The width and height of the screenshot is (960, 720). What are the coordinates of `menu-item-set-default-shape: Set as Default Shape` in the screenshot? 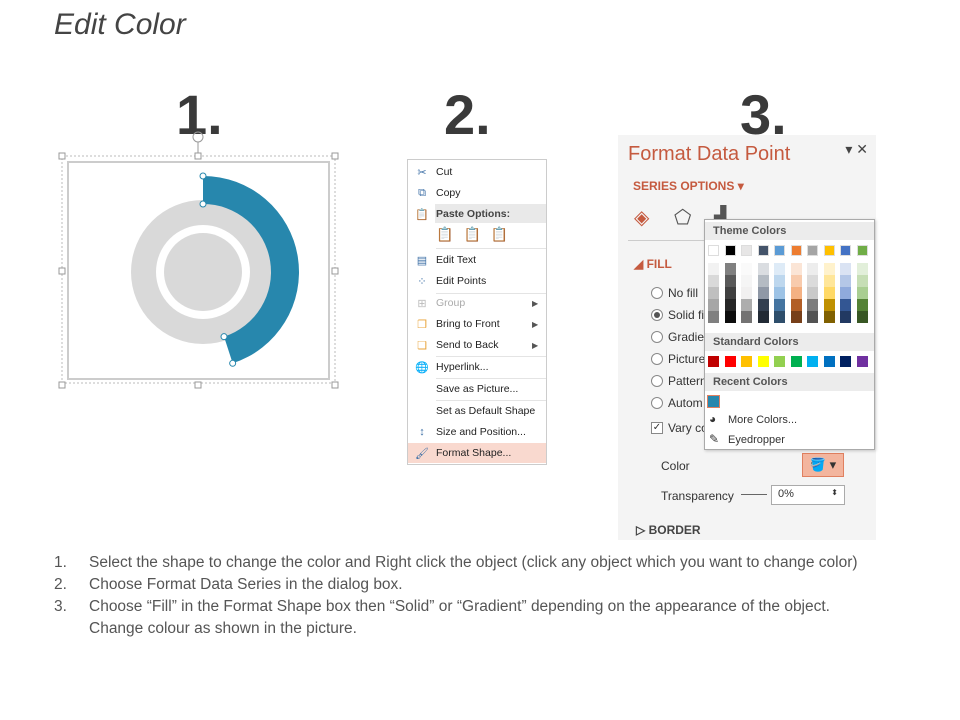 It's located at (486, 411).